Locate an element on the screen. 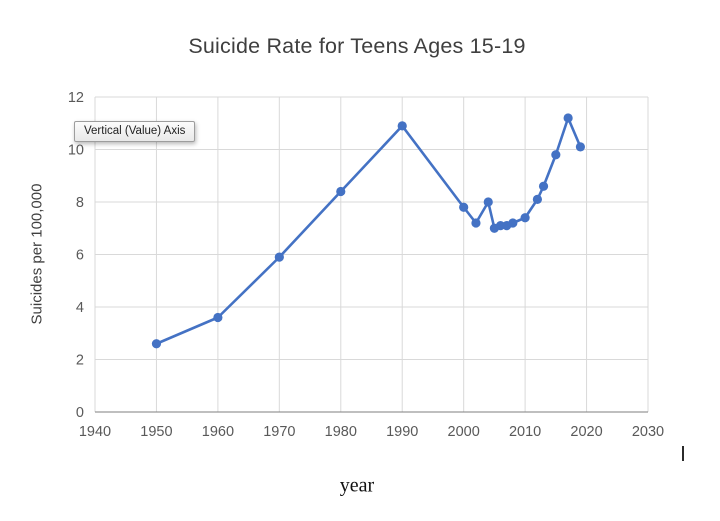  y-tick-label: 0 is located at coordinates (80, 413).